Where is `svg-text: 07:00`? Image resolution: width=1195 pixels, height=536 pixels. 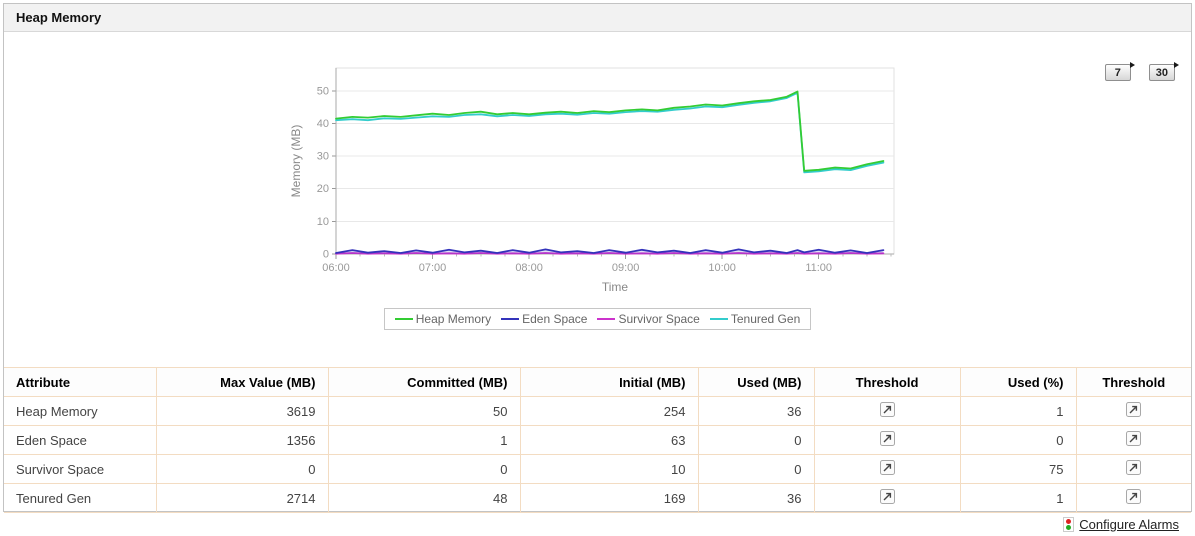 svg-text: 07:00 is located at coordinates (432, 268).